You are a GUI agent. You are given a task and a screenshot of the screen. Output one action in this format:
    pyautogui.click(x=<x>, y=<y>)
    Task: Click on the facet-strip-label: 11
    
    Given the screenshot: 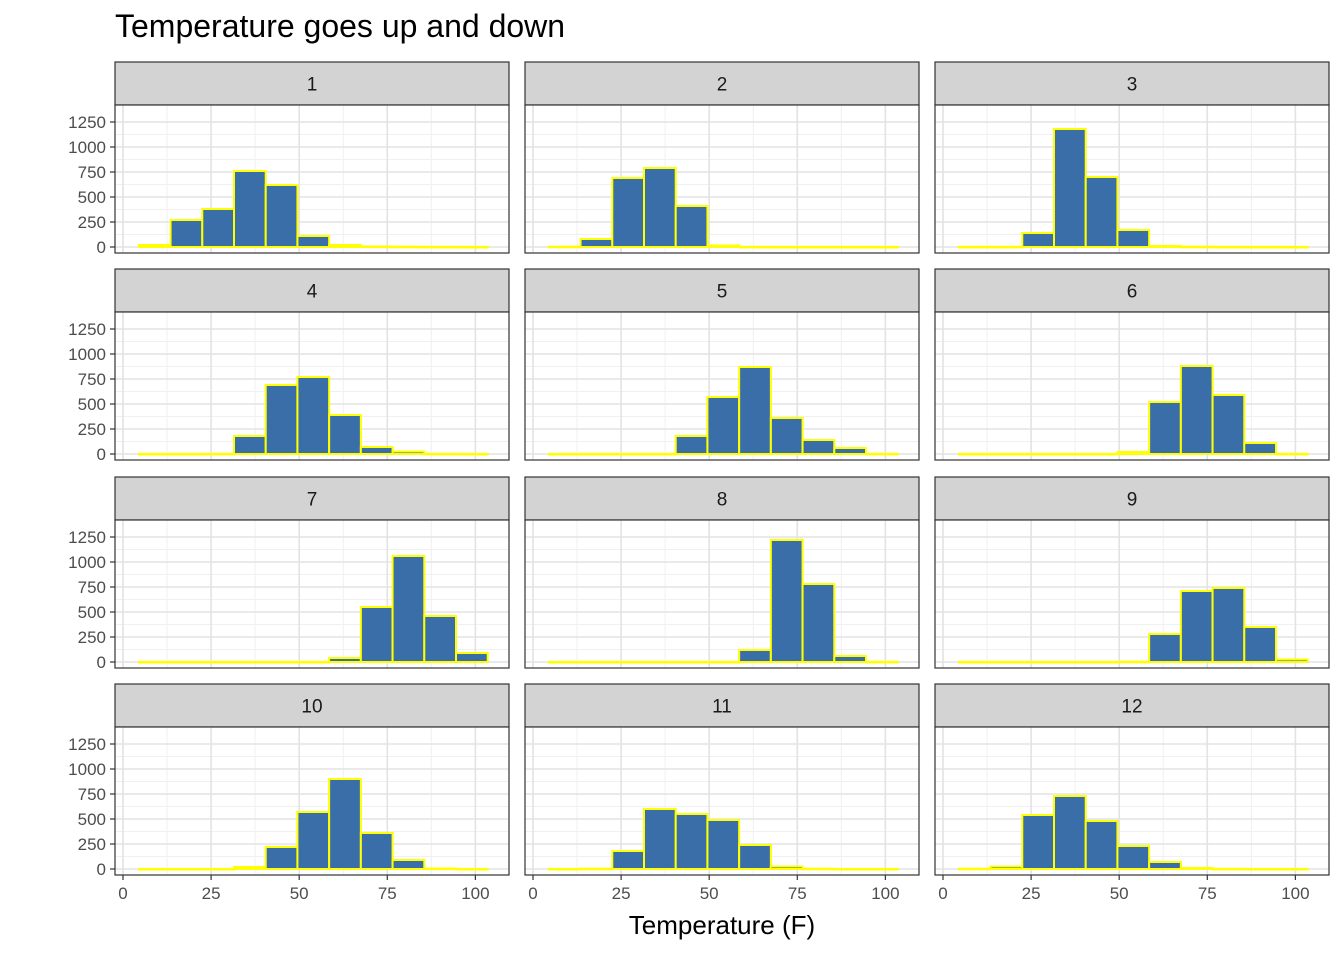 What is the action you would take?
    pyautogui.click(x=722, y=707)
    